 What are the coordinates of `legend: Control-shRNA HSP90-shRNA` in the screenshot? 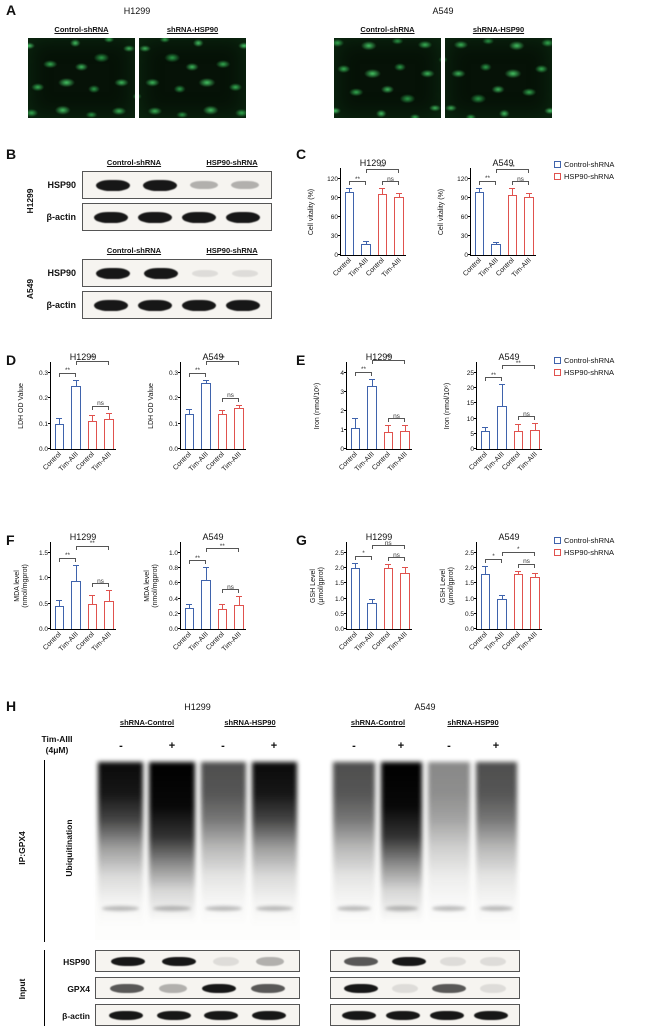 It's located at (584, 368).